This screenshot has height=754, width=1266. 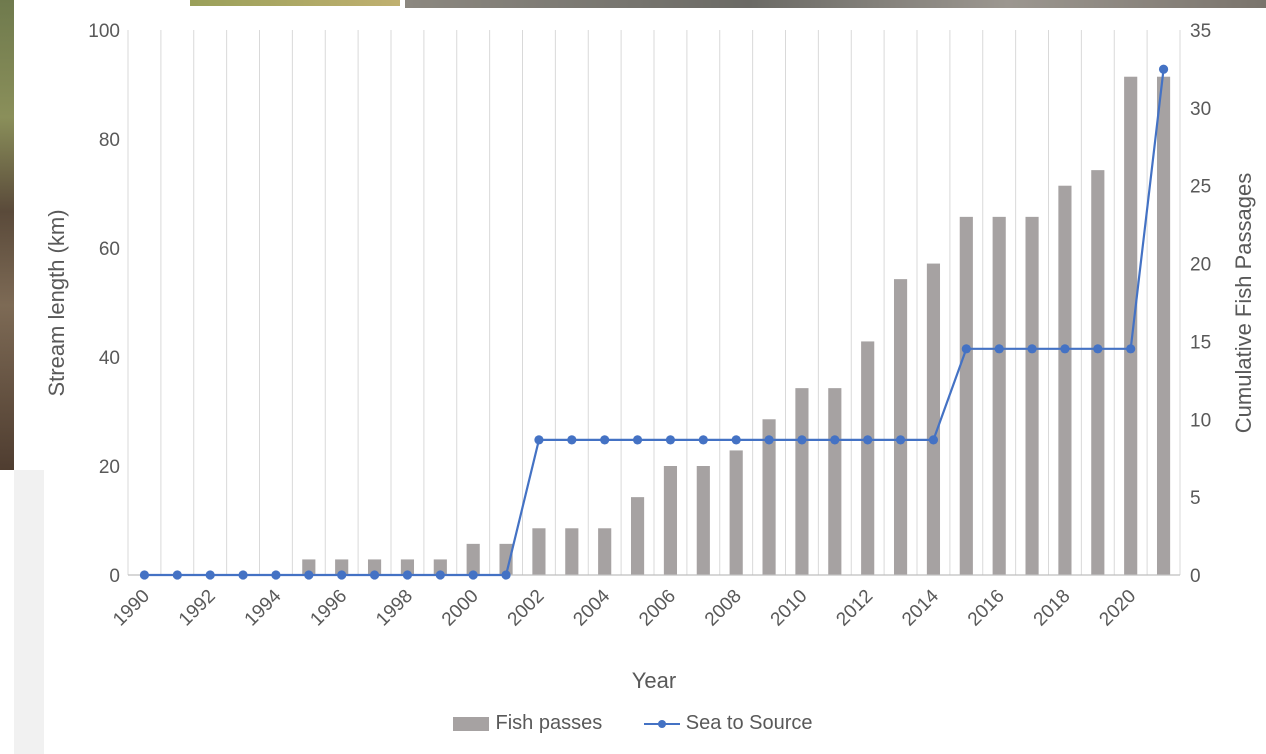 What do you see at coordinates (835, 5) in the screenshot?
I see `background-photo-strip-top` at bounding box center [835, 5].